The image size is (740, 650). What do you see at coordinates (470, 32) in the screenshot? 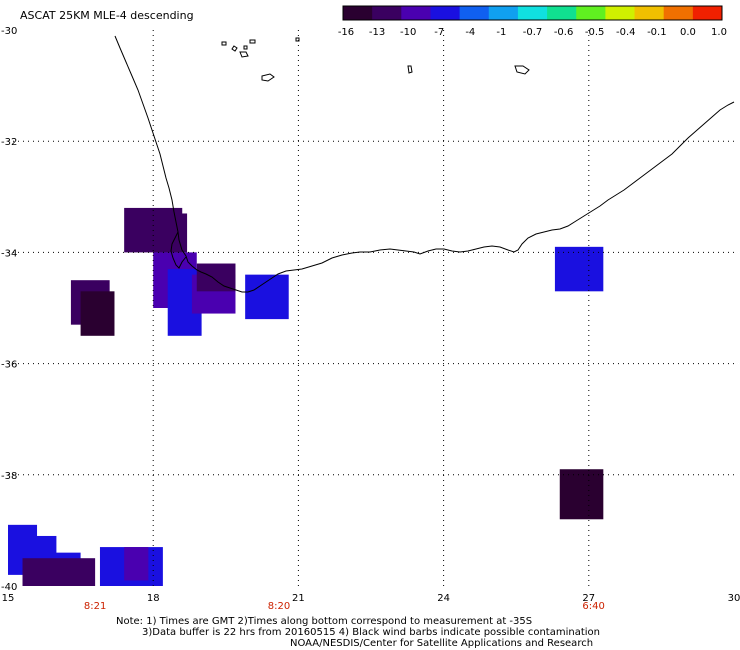
I see `colorbar-tick-label: -4` at bounding box center [470, 32].